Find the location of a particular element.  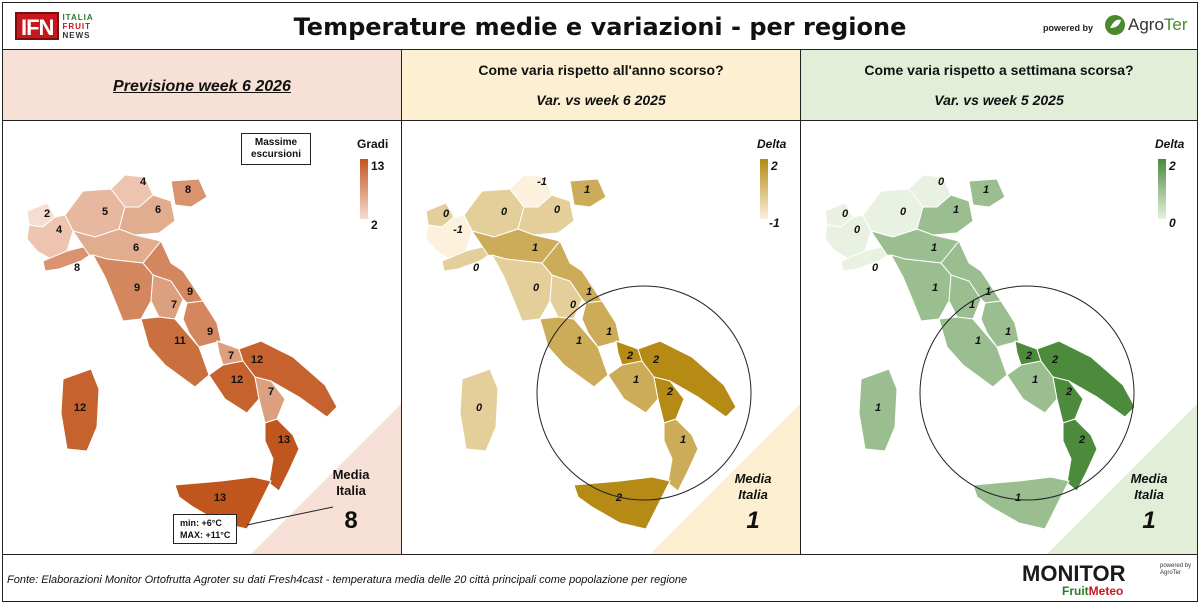

ifn-logo-line3: NEWS is located at coordinates (76, 35).